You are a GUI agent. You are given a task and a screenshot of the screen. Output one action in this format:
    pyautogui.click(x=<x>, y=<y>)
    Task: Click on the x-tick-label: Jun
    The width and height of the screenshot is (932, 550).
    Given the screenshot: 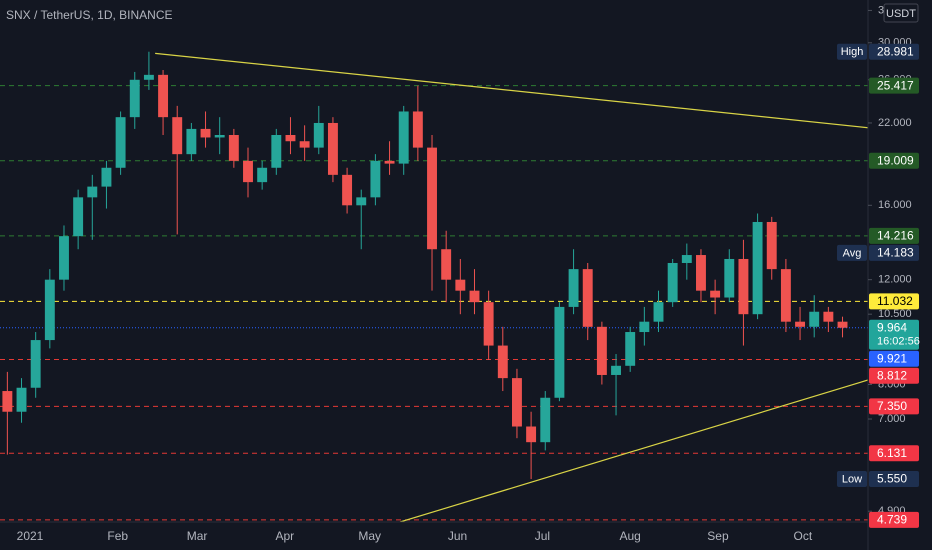 What is the action you would take?
    pyautogui.click(x=457, y=536)
    